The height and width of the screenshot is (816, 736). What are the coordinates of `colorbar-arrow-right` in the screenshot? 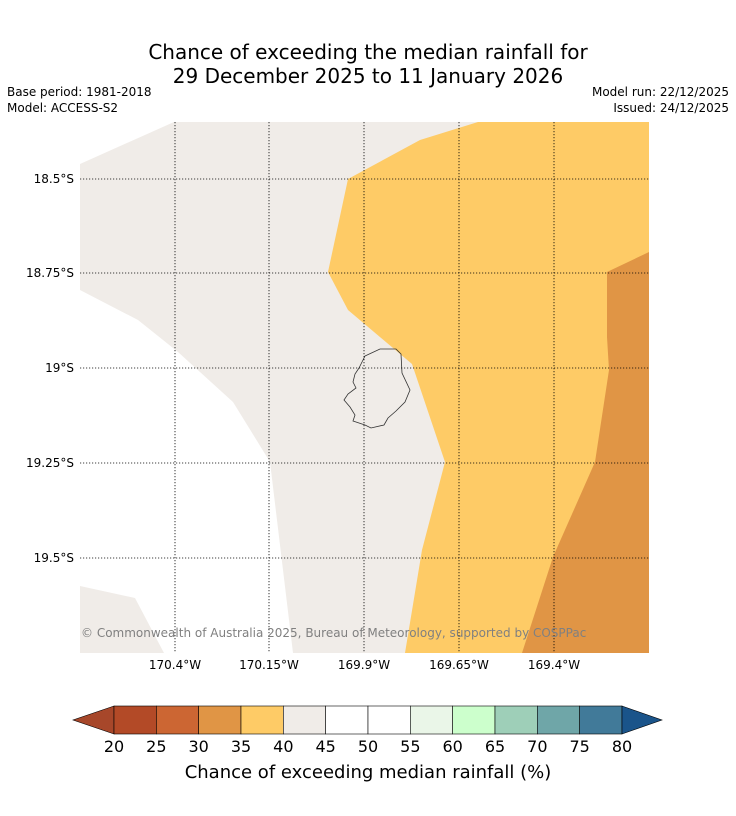 It's located at (642, 720).